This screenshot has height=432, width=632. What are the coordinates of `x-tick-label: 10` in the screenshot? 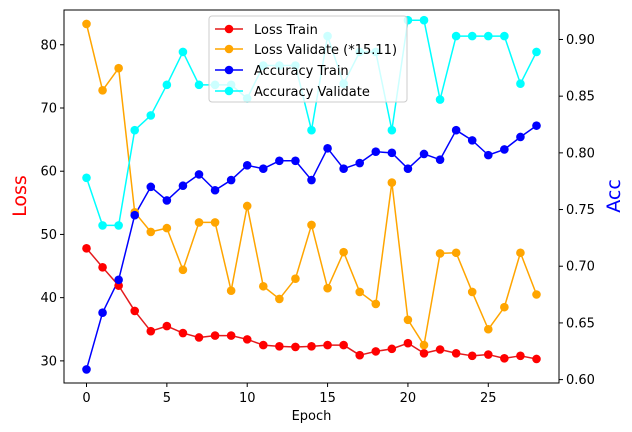 It's located at (247, 398).